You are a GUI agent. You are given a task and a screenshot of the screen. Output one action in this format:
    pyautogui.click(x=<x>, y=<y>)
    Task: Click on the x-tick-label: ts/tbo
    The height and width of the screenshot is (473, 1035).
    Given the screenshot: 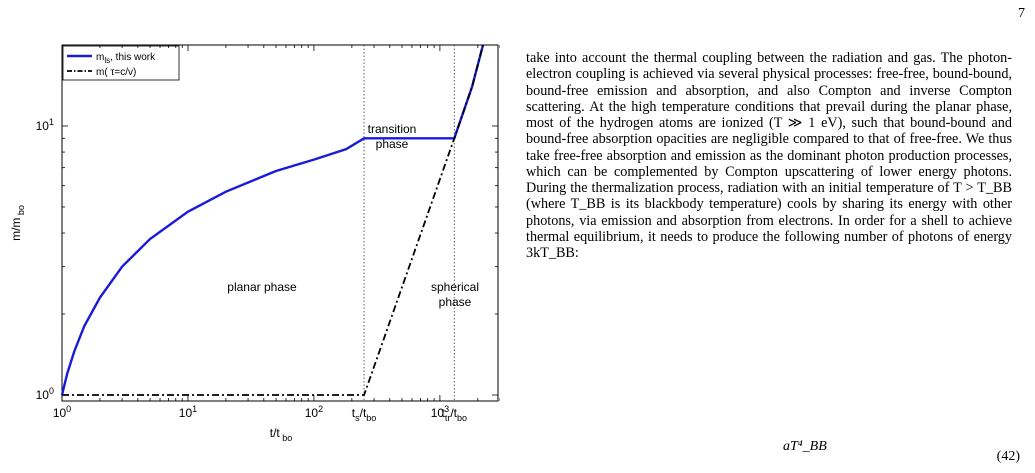 What is the action you would take?
    pyautogui.click(x=364, y=414)
    